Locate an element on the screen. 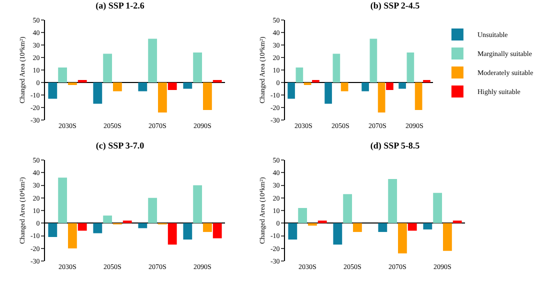 This screenshot has width=550, height=281. chart-title: (b) SSP 2-4.5 is located at coordinates (395, 5).